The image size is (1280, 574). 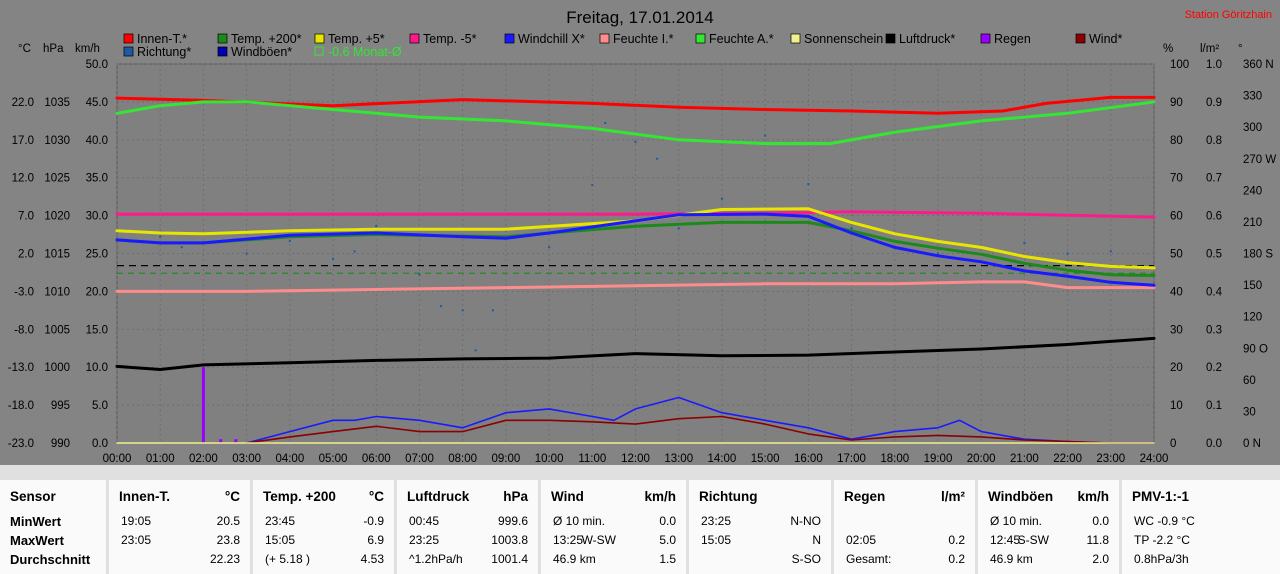 I want to click on y-tick-humidity: 50, so click(x=1176, y=255).